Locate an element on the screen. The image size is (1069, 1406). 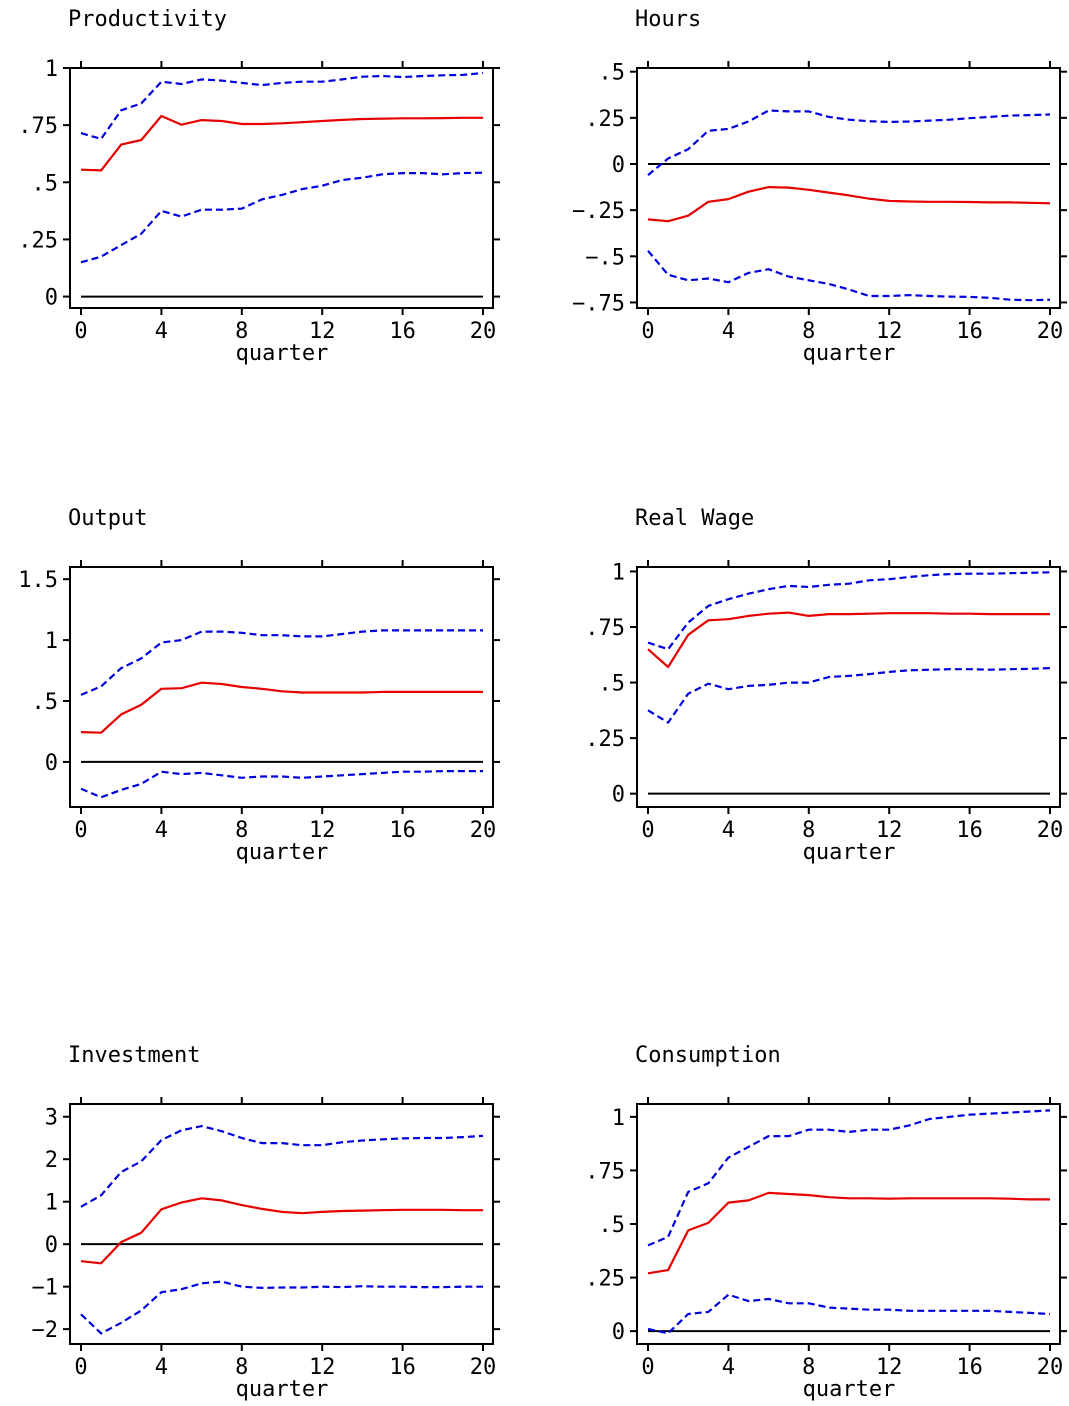
y-tick-label: −1 is located at coordinates (45, 1288).